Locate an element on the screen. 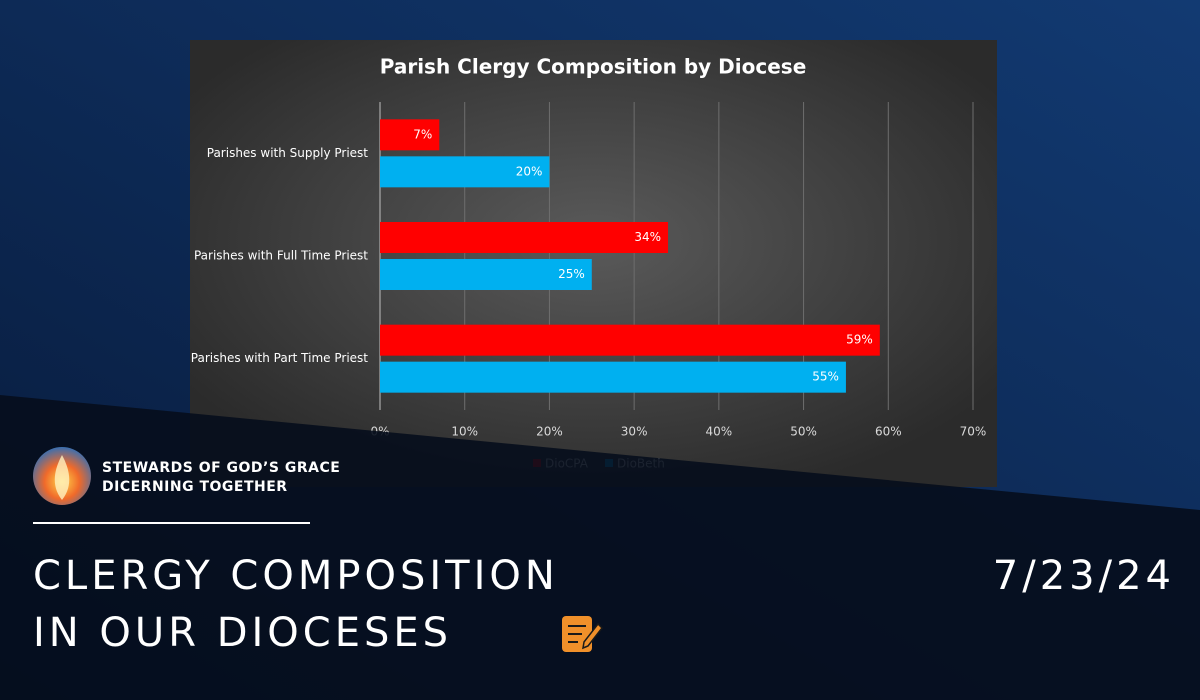  slide-title: CLERGY COMPOSITION is located at coordinates (296, 576).